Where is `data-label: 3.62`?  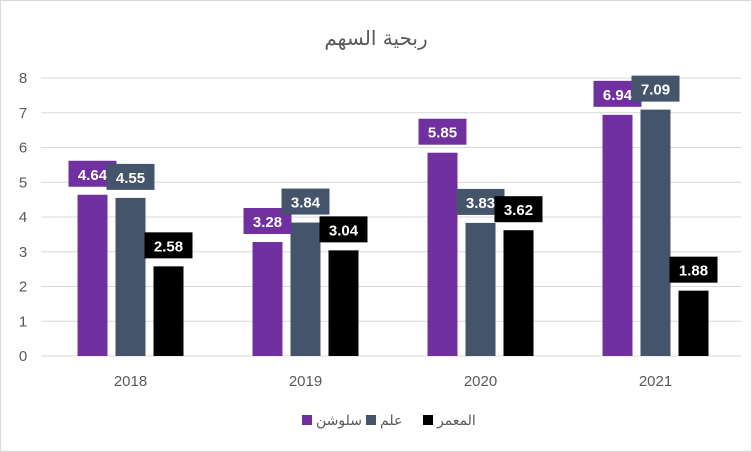 data-label: 3.62 is located at coordinates (518, 210).